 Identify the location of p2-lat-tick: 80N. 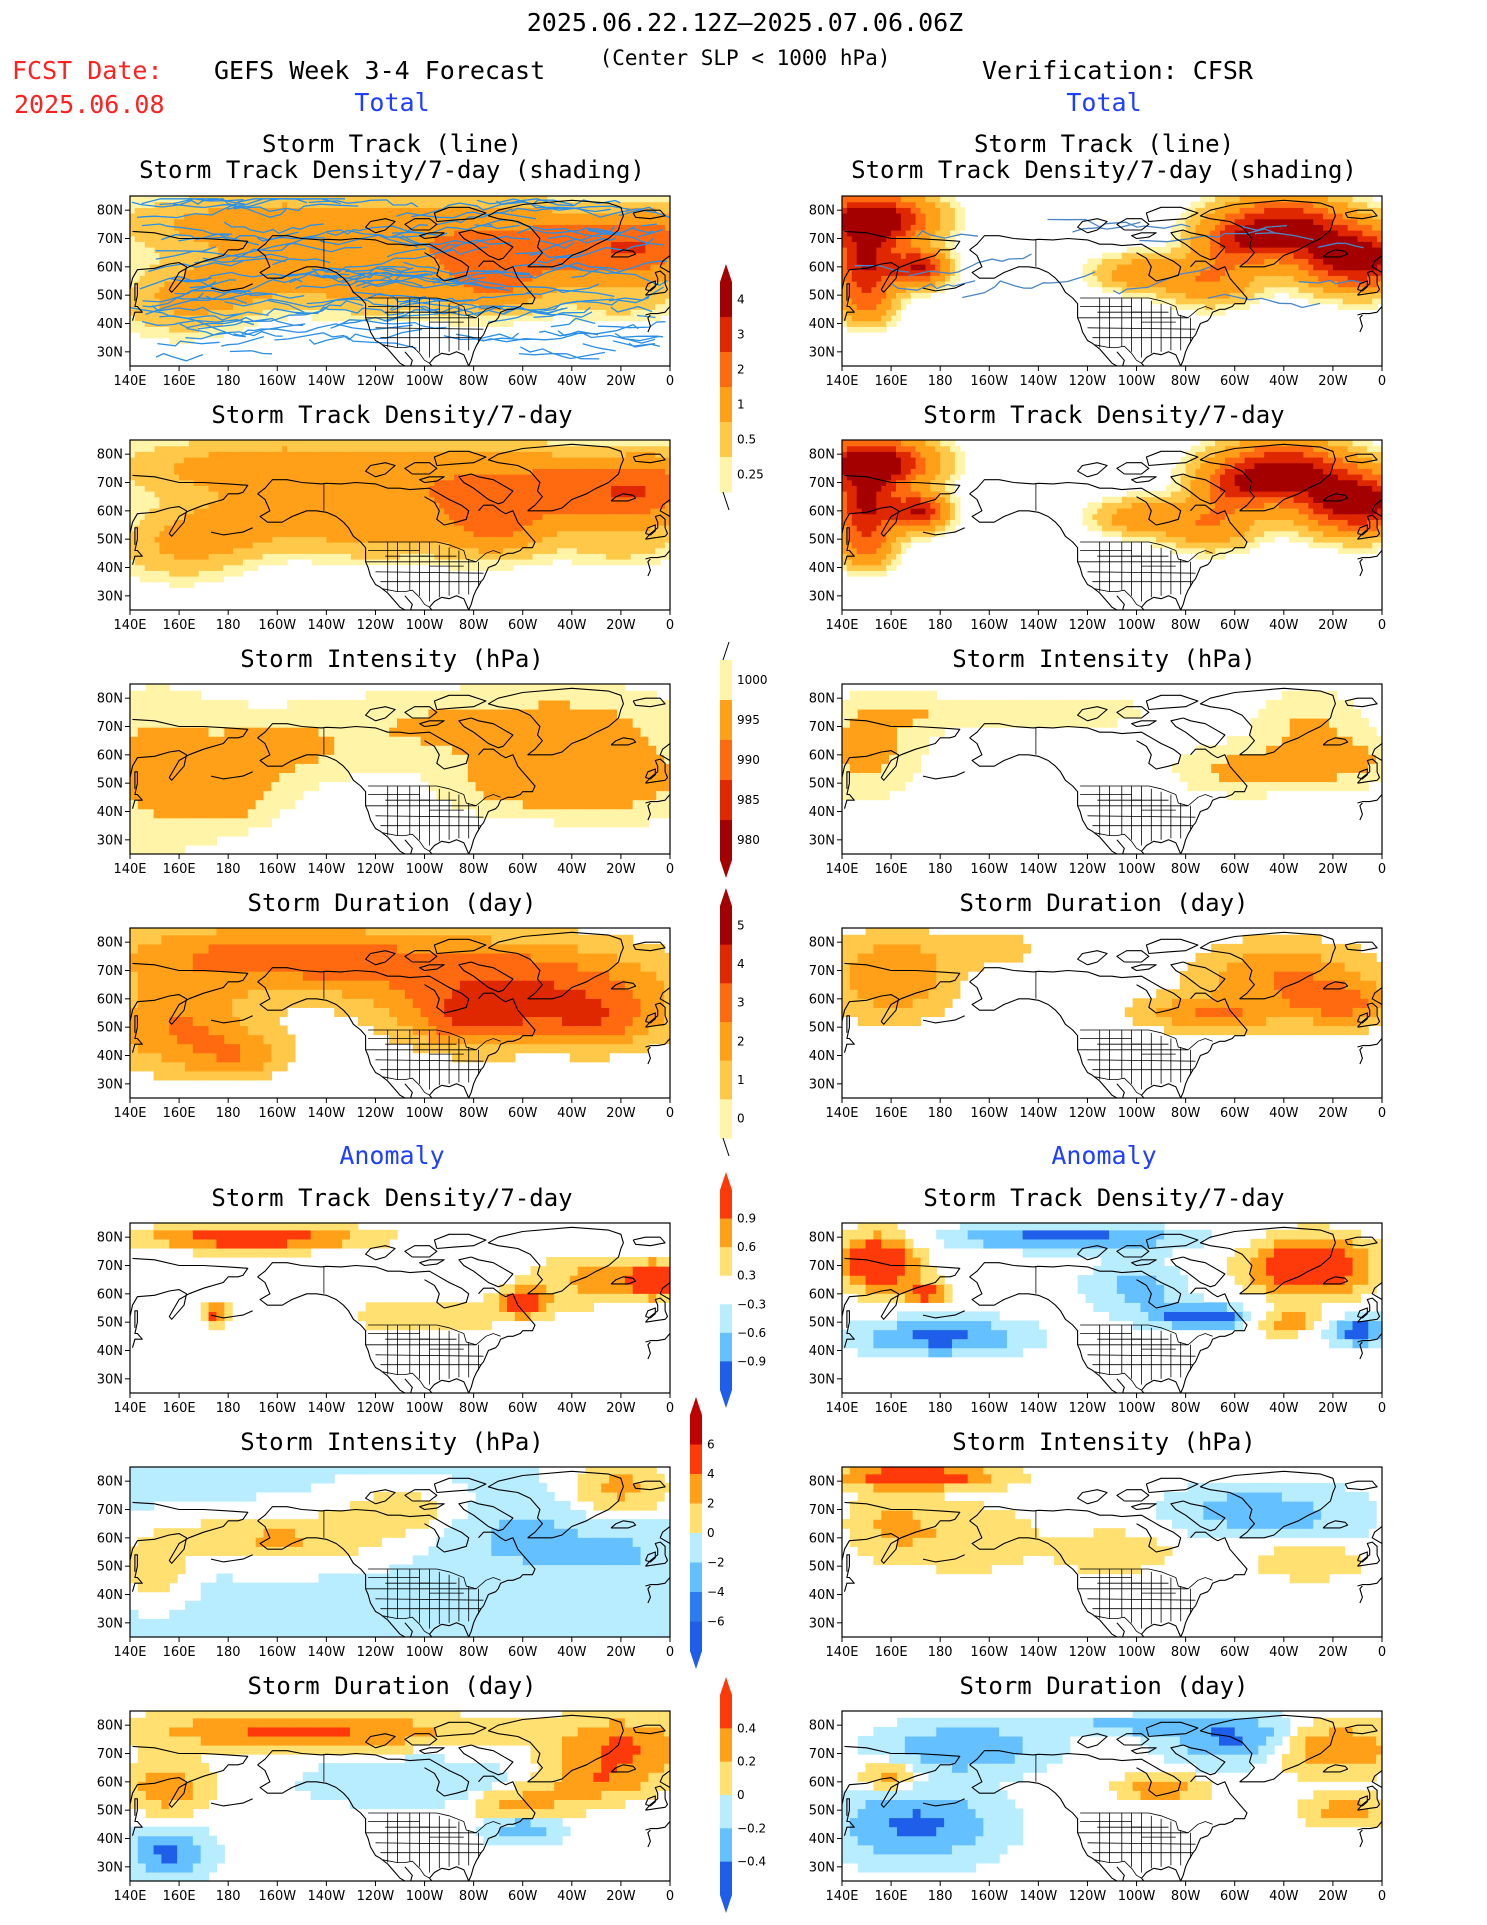
(822, 211).